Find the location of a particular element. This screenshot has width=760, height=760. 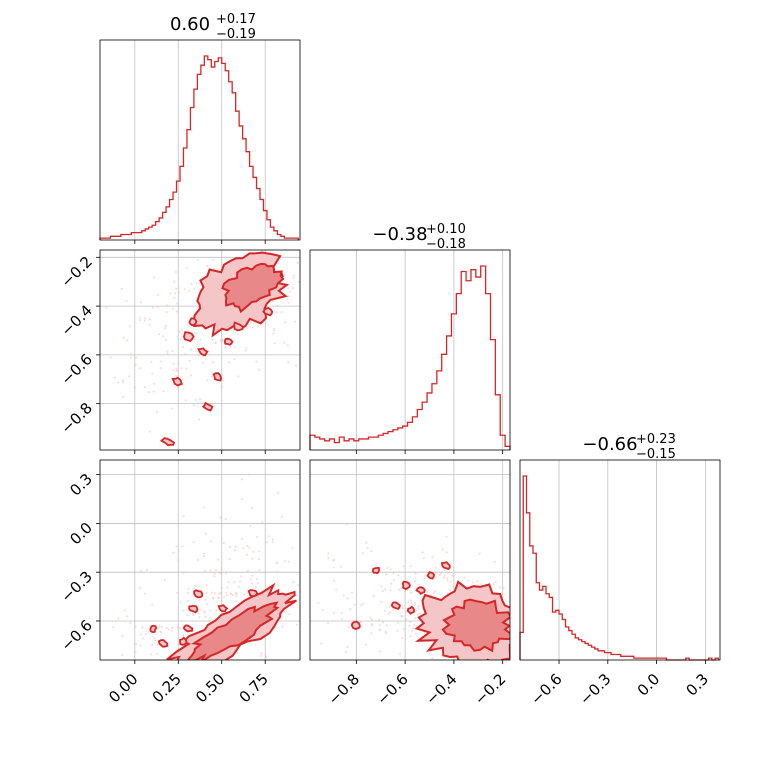

x-tick-label: 0.50 is located at coordinates (210, 688).